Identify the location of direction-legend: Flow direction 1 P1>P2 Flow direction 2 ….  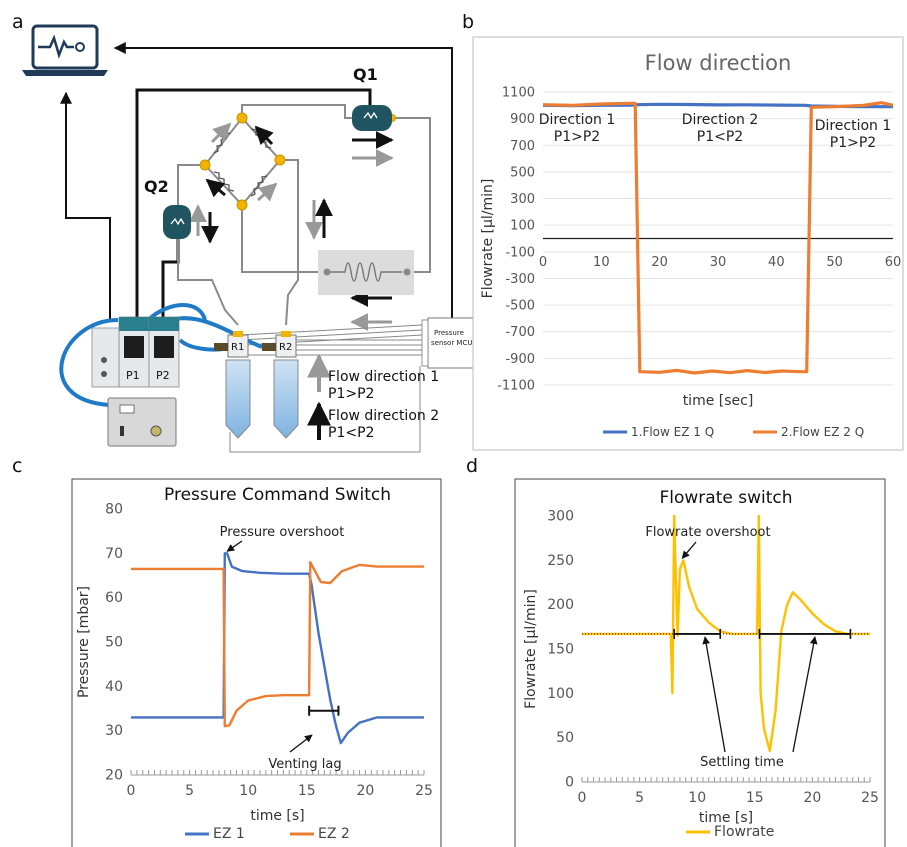
(379, 398).